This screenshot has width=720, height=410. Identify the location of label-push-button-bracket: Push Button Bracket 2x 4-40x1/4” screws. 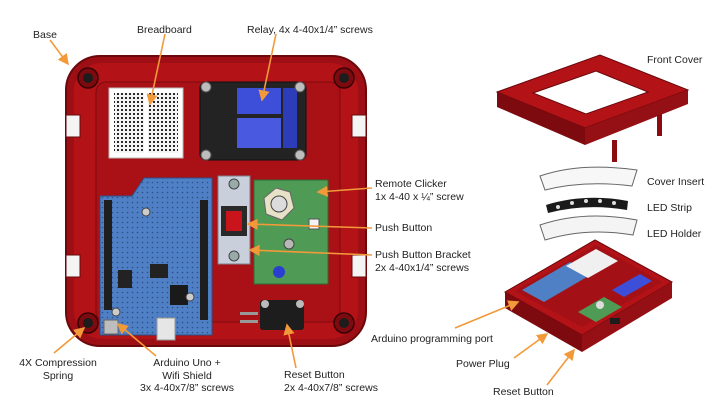
(423, 261).